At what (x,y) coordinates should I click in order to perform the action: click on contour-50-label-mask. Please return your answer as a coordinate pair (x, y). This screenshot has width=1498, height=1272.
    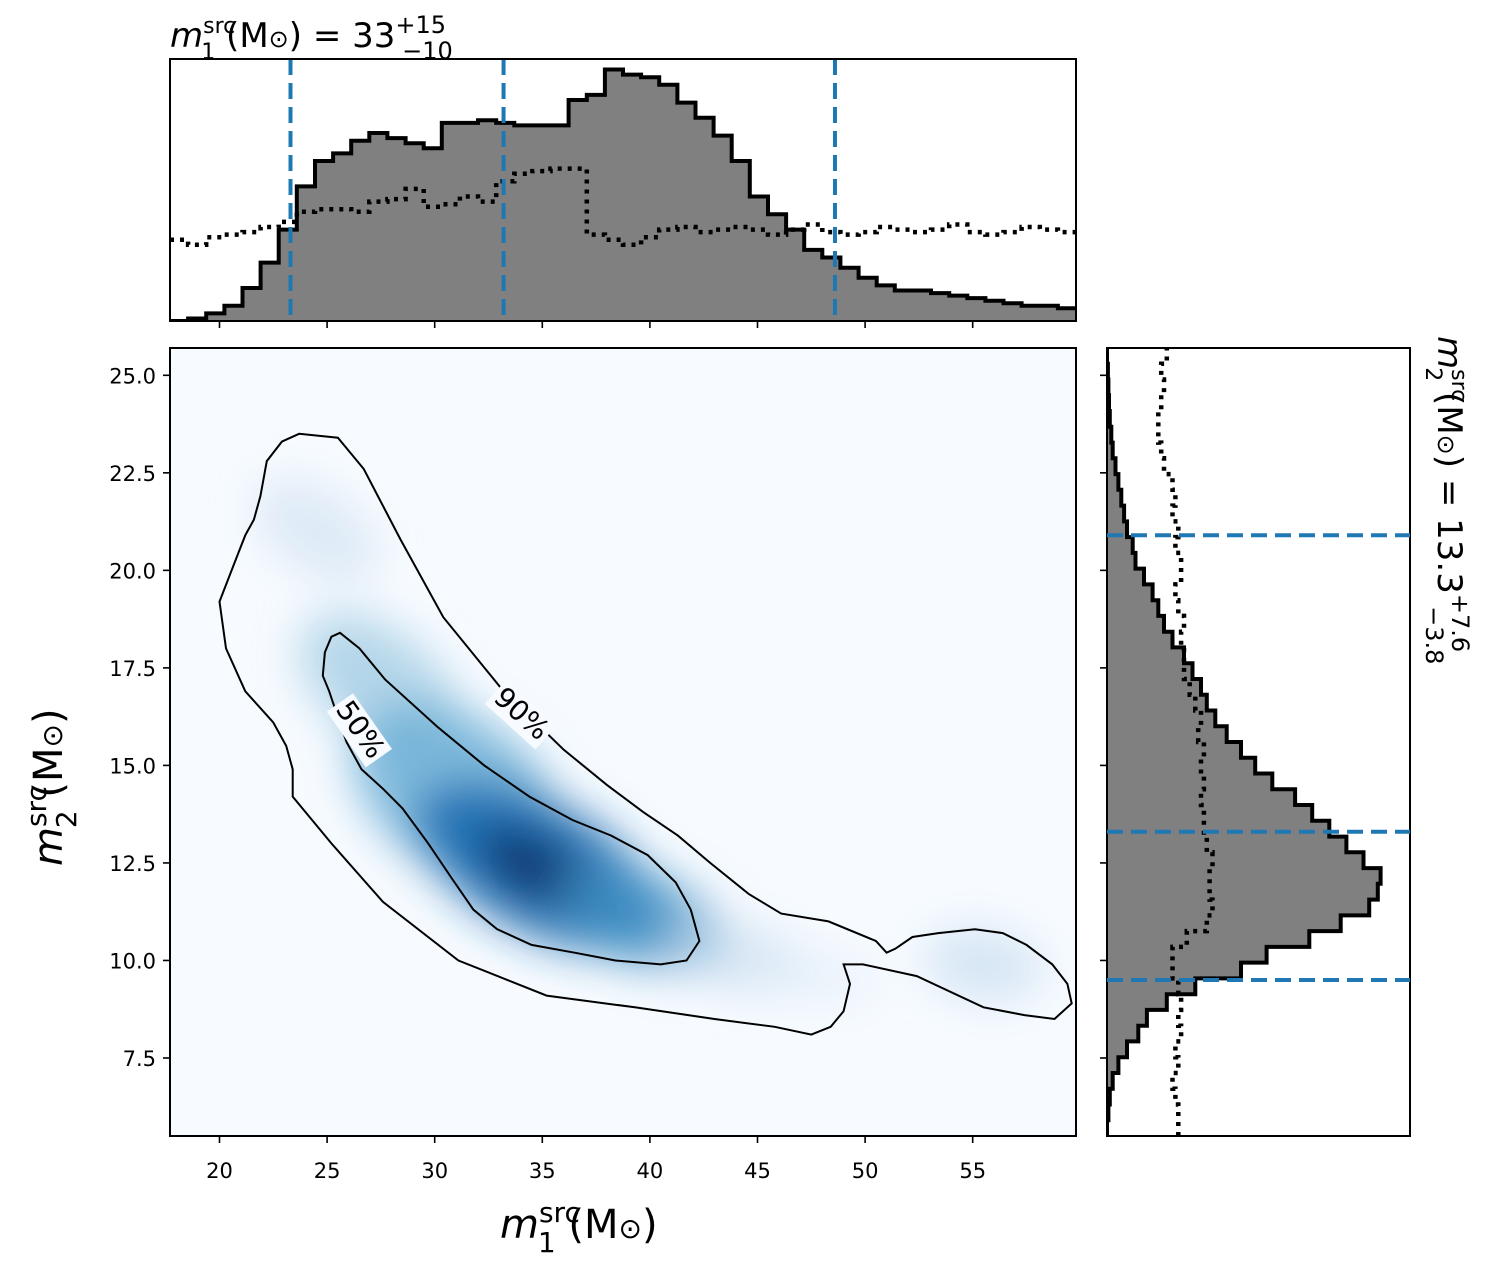
    Looking at the image, I should click on (359, 730).